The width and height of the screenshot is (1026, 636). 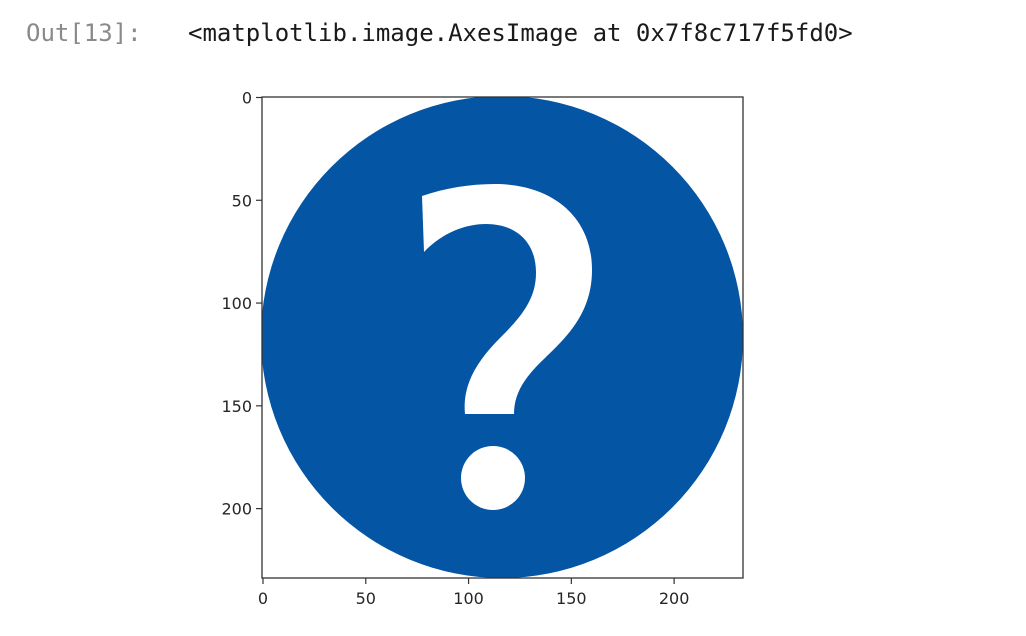 I want to click on output-prompt: Out[13]:, so click(x=84, y=33).